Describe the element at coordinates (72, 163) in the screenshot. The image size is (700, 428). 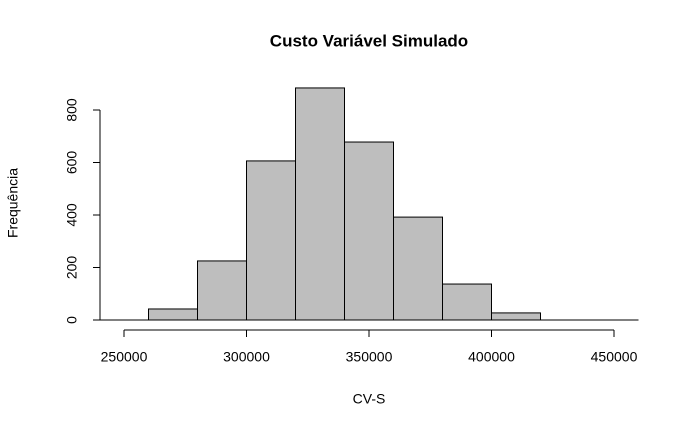
I see `y-tick-label: 600` at that location.